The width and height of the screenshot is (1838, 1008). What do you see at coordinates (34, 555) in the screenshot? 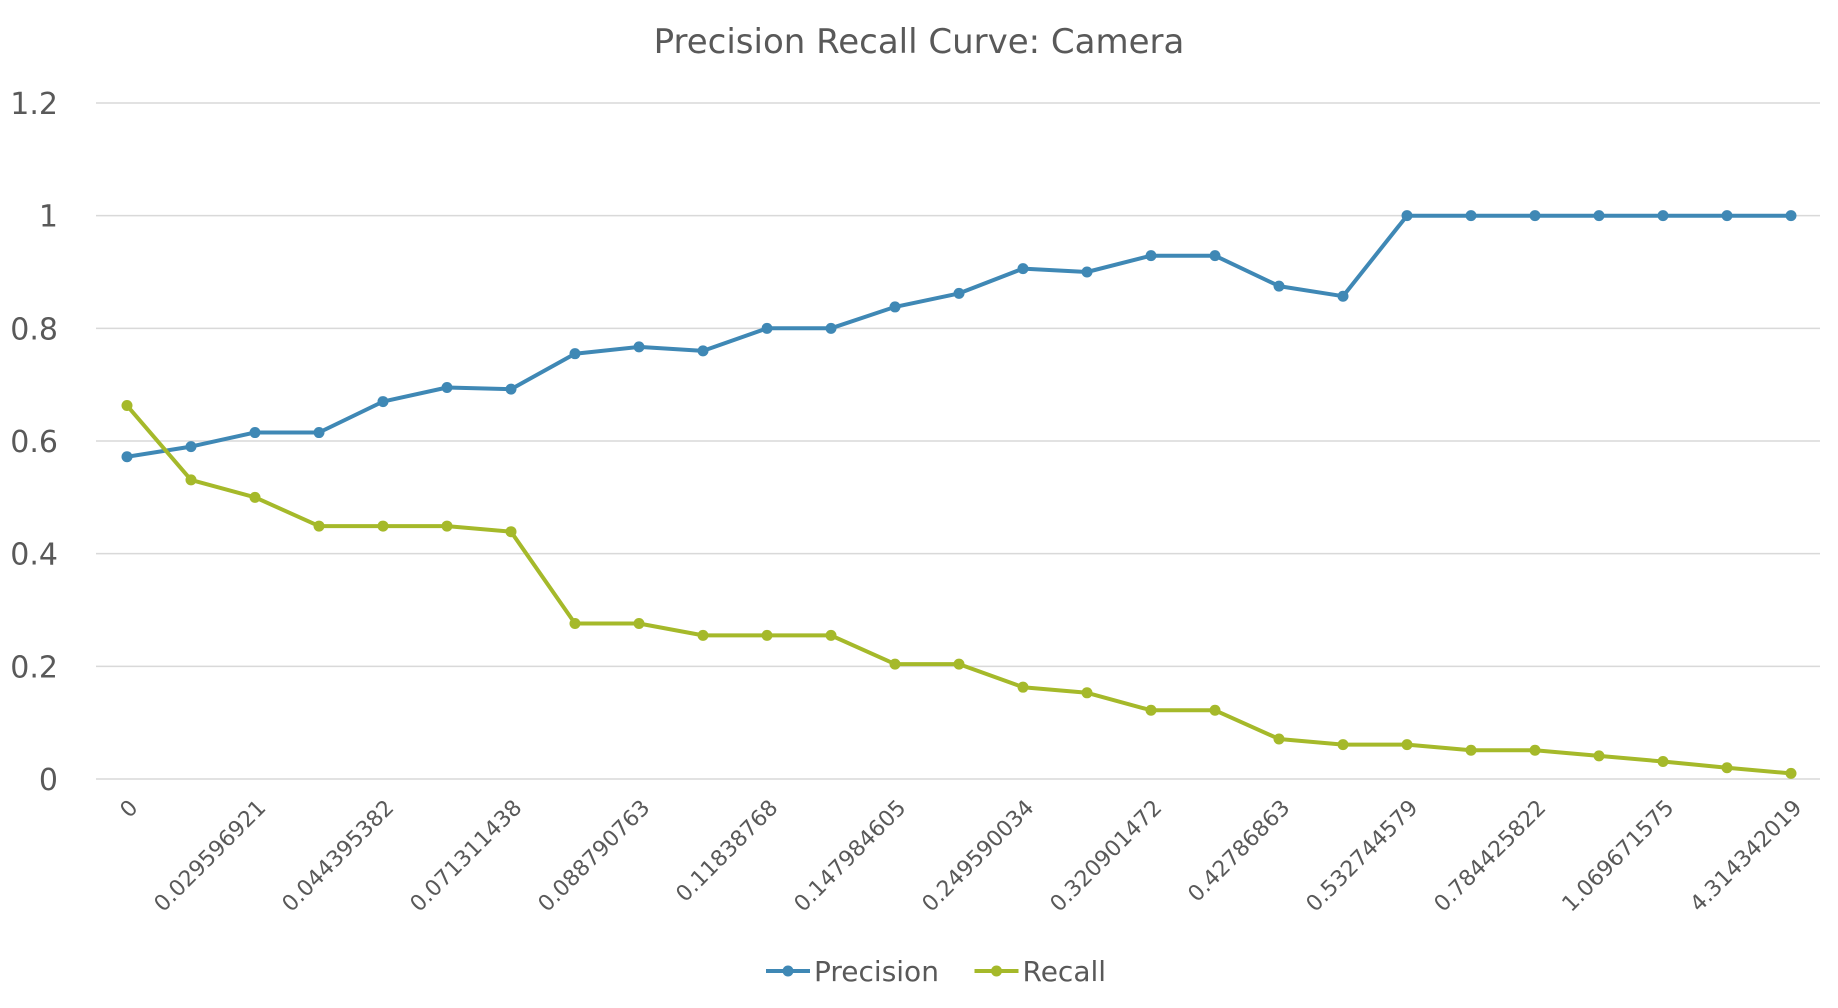
I see `y-tick-label: 0.4` at bounding box center [34, 555].